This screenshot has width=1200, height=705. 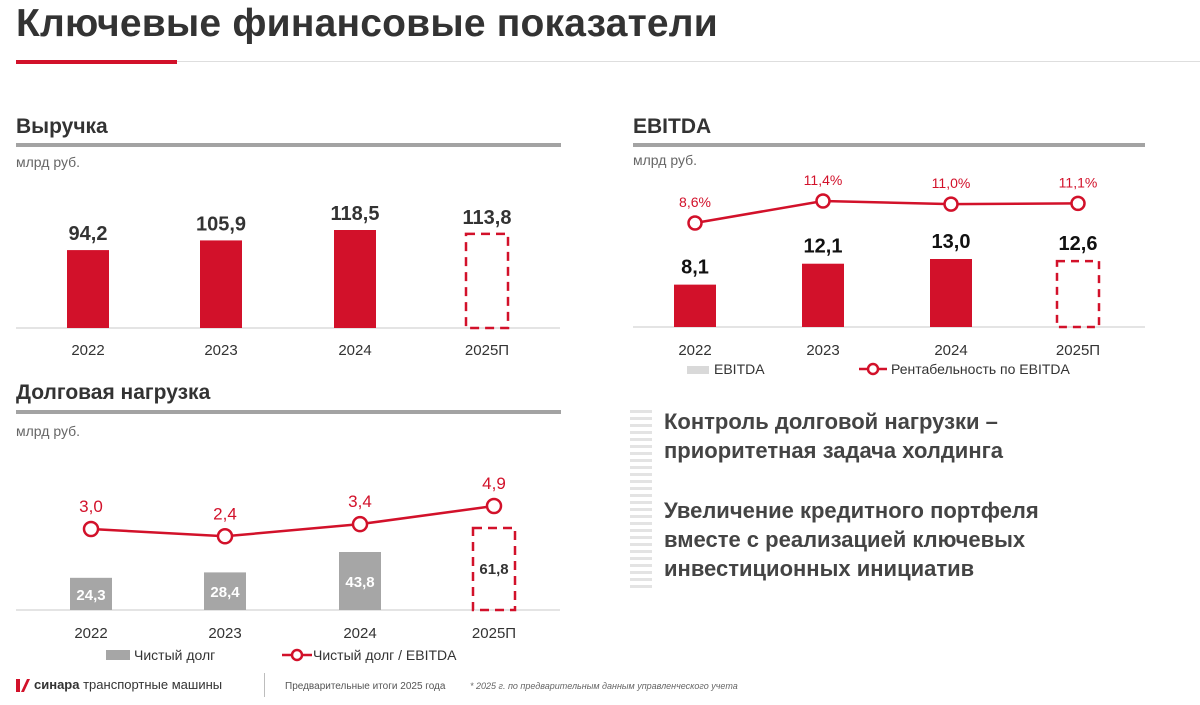 I want to click on debt-legend-line-swatch, so click(x=297, y=655).